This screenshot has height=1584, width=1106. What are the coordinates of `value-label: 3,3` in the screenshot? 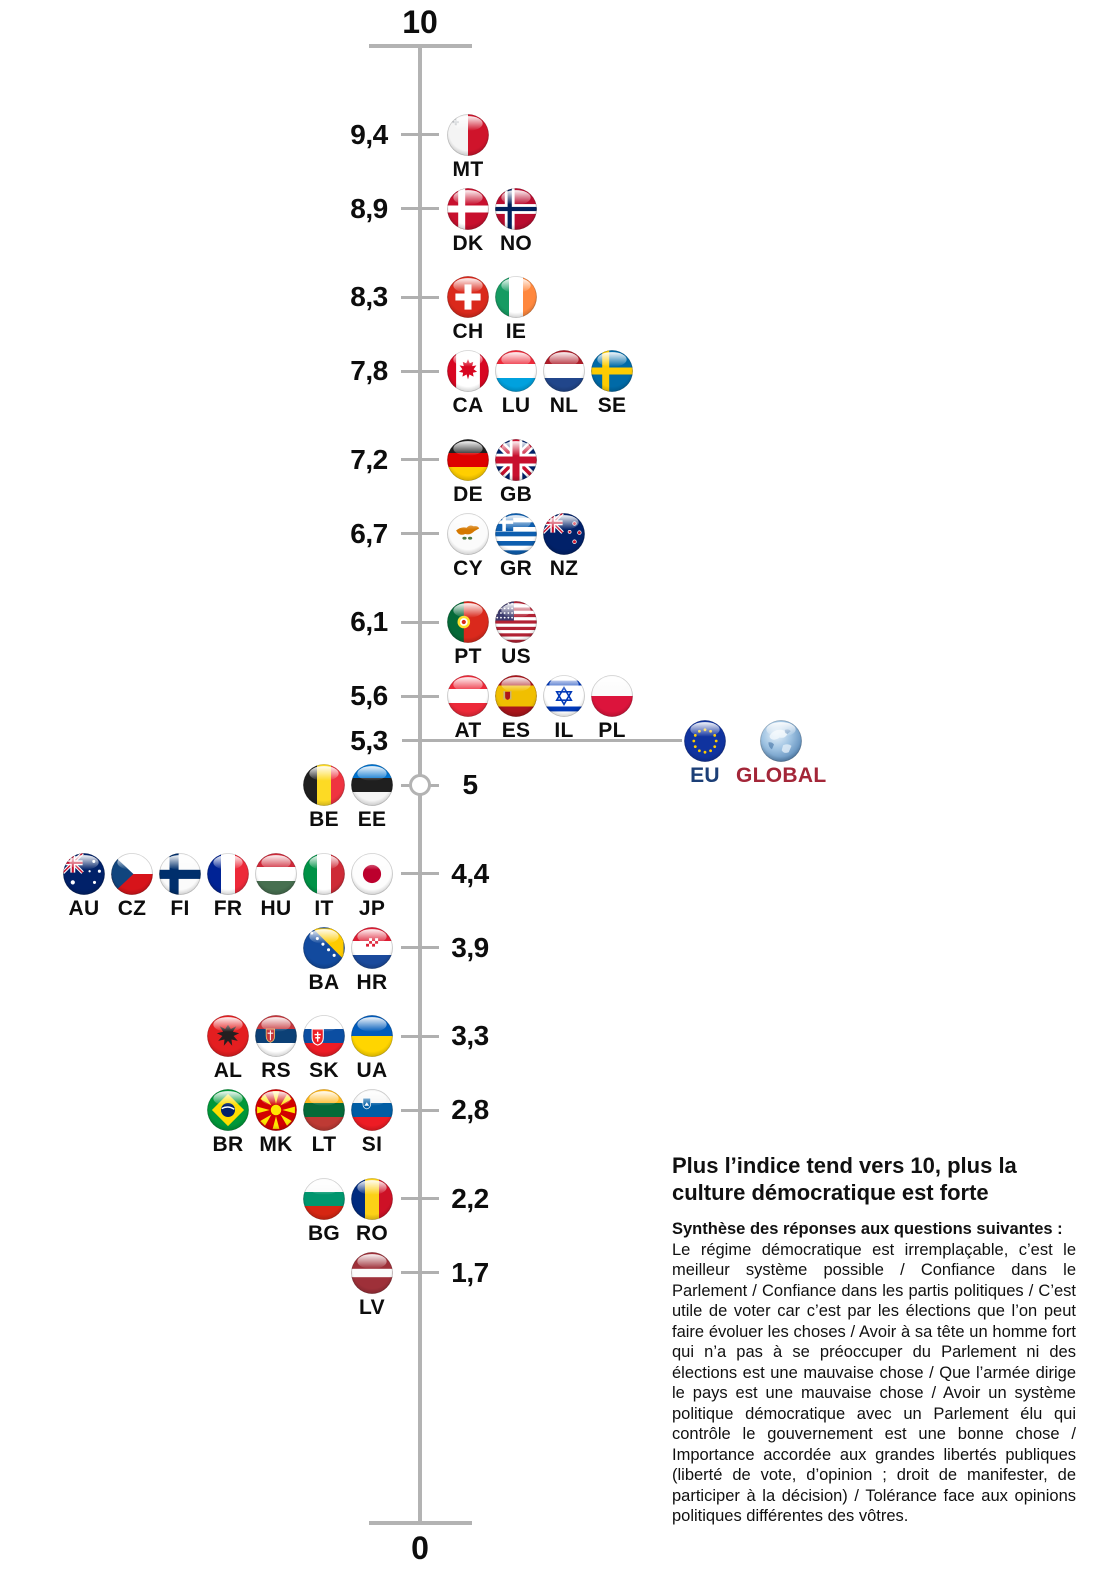 It's located at (470, 1036).